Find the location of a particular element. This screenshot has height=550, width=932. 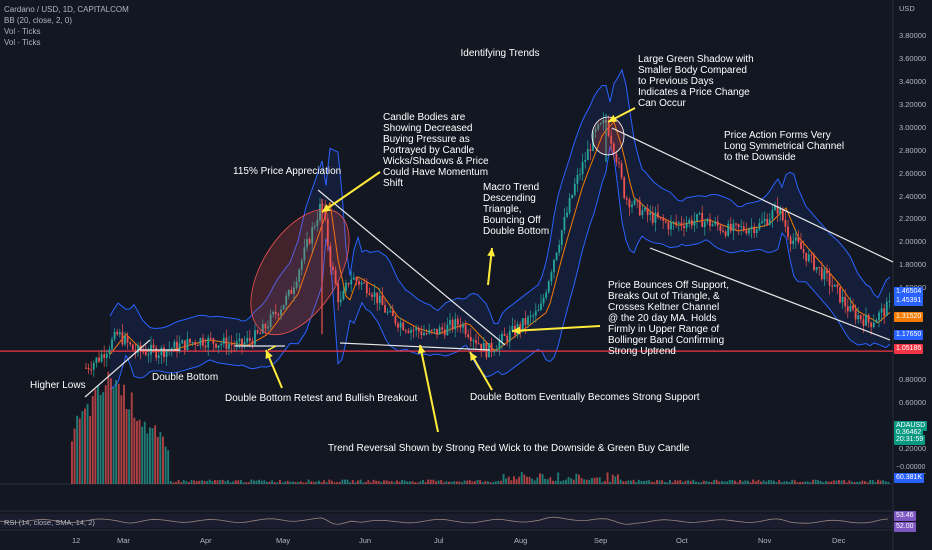

indicator-vol-2: Vol · Ticks is located at coordinates (22, 42).